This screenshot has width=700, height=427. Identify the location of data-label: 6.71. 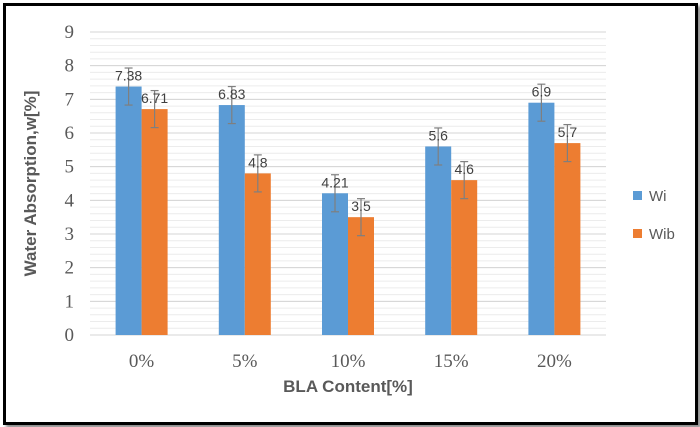
(154, 98).